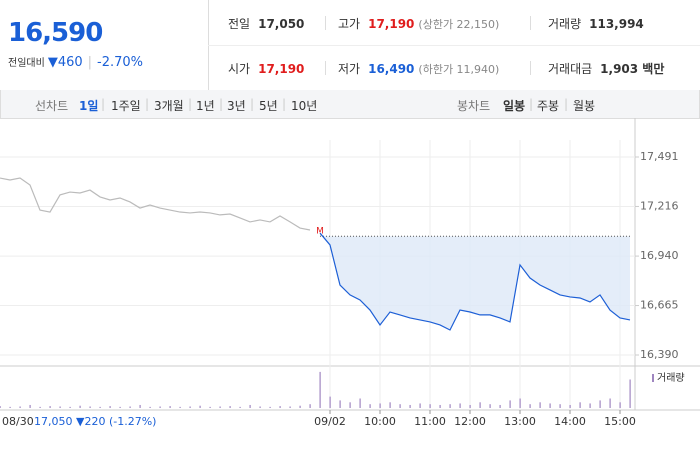 This screenshot has width=700, height=450. I want to click on stat-note: (하한가 11,940), so click(459, 69).